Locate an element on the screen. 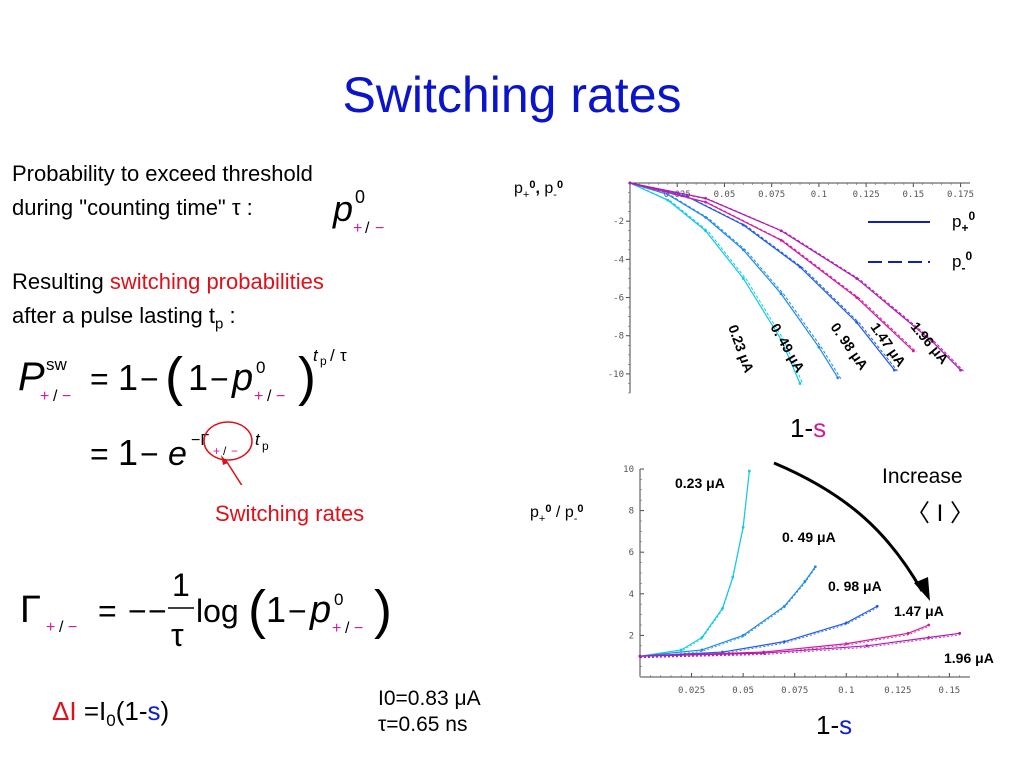 Image resolution: width=1024 pixels, height=768 pixels. svg-text: p is located at coordinates (342, 208).